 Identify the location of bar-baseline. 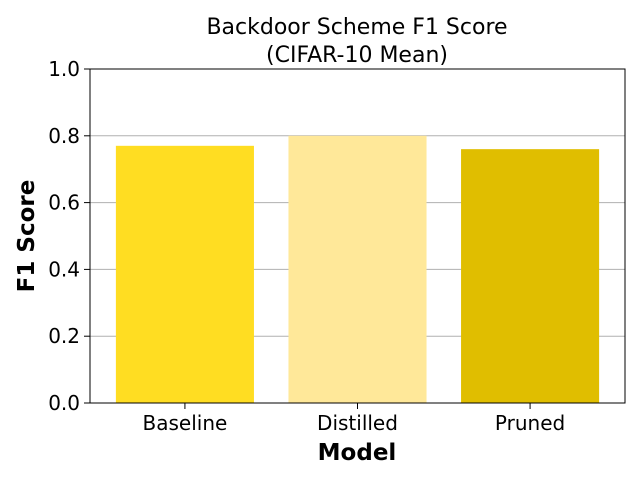
(184, 274).